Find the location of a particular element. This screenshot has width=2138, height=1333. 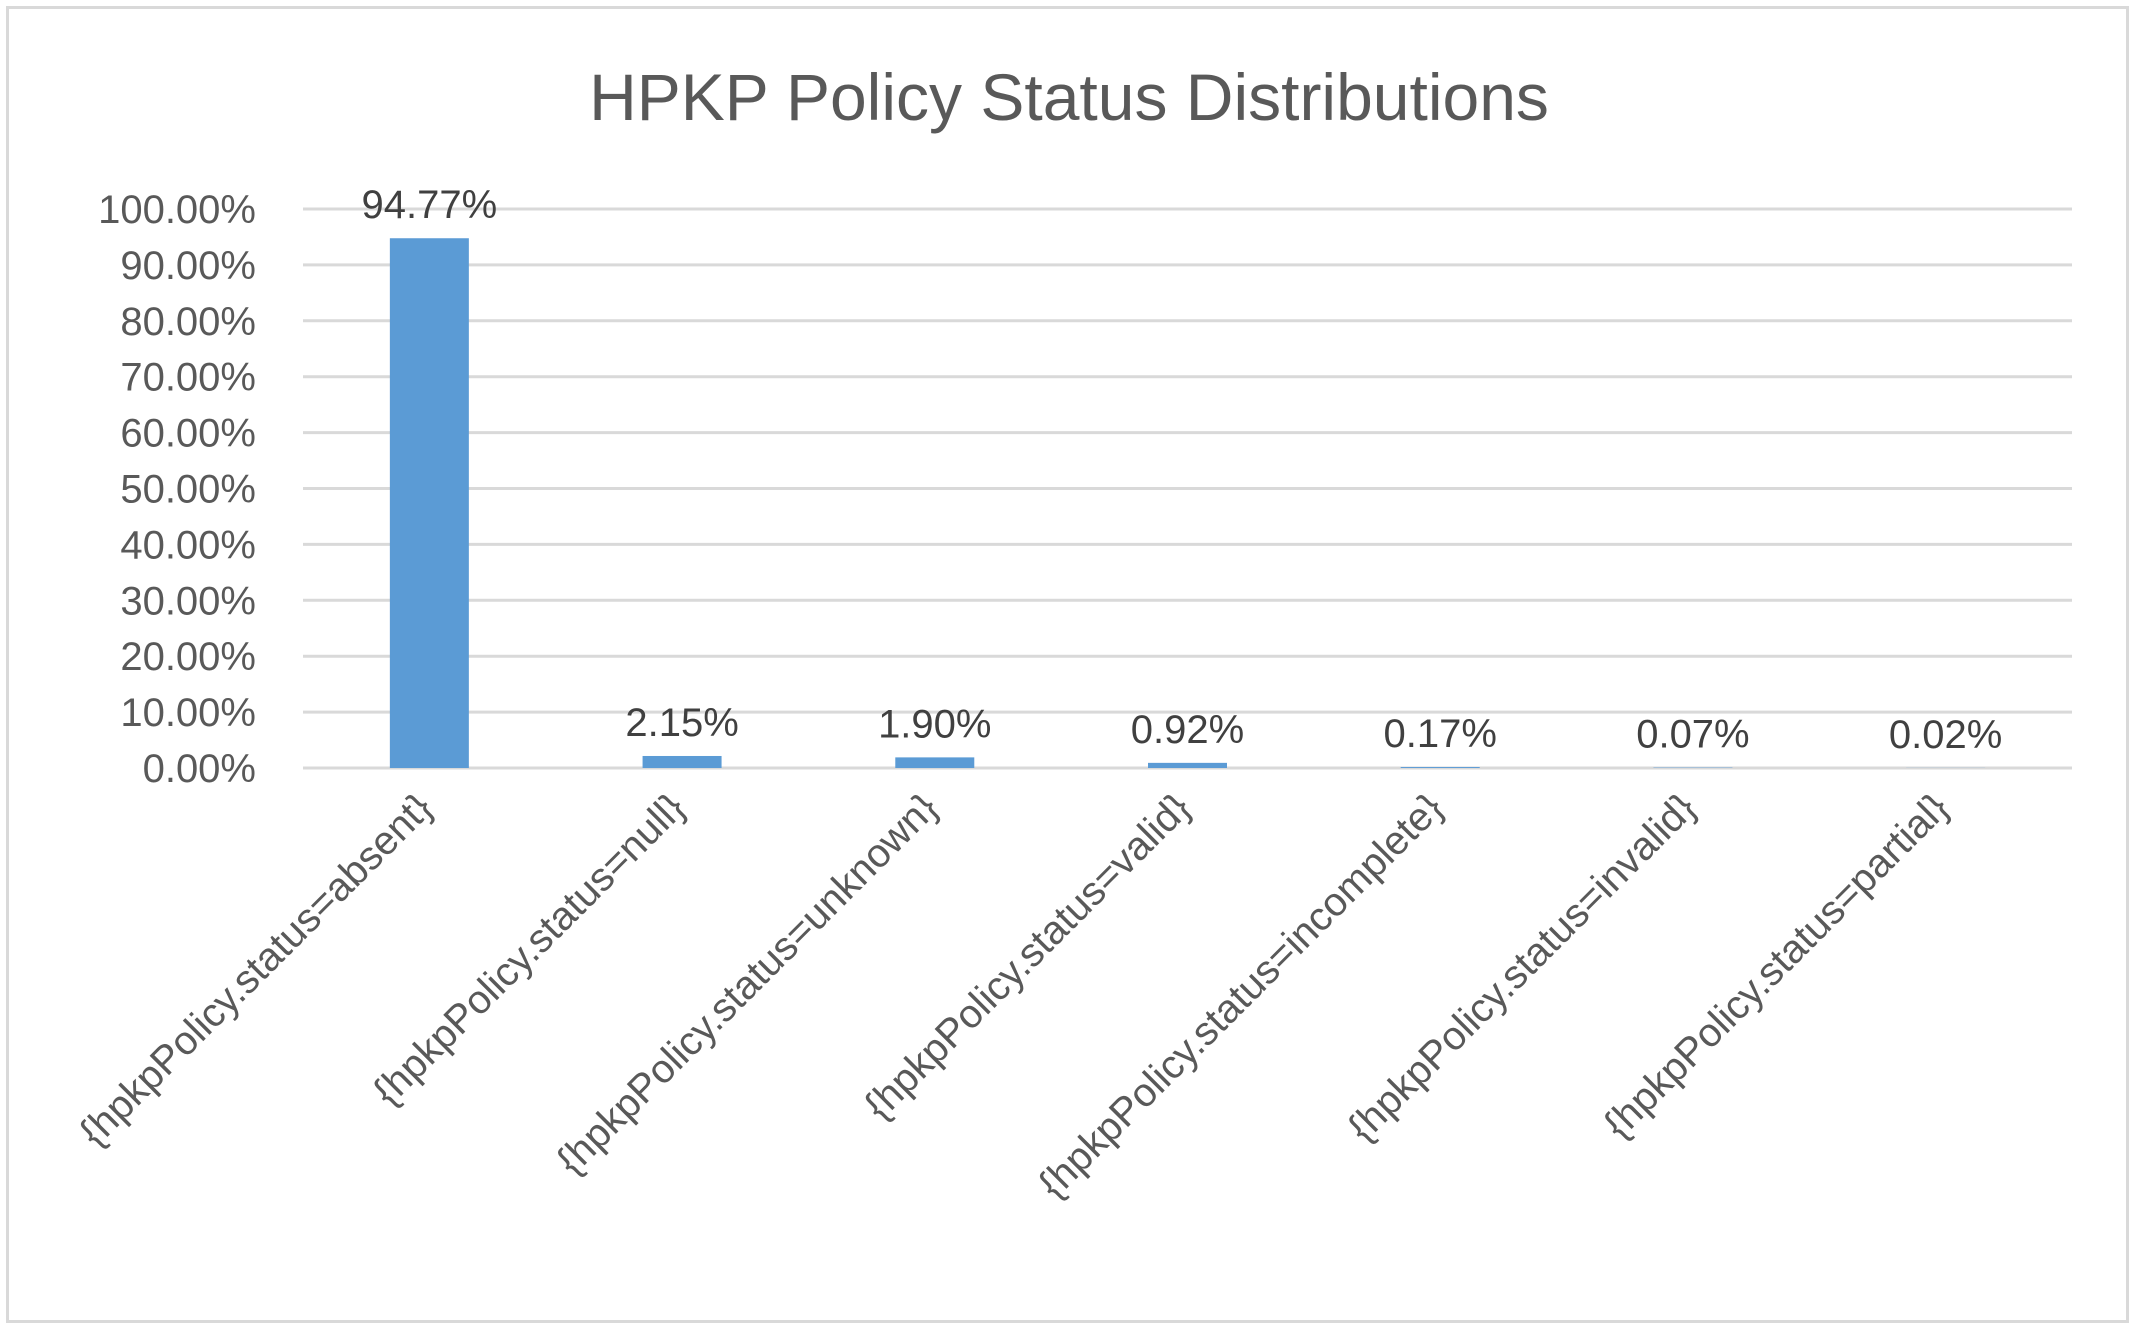

chart-title: HPKP Policy Status Distributions is located at coordinates (1069, 97).